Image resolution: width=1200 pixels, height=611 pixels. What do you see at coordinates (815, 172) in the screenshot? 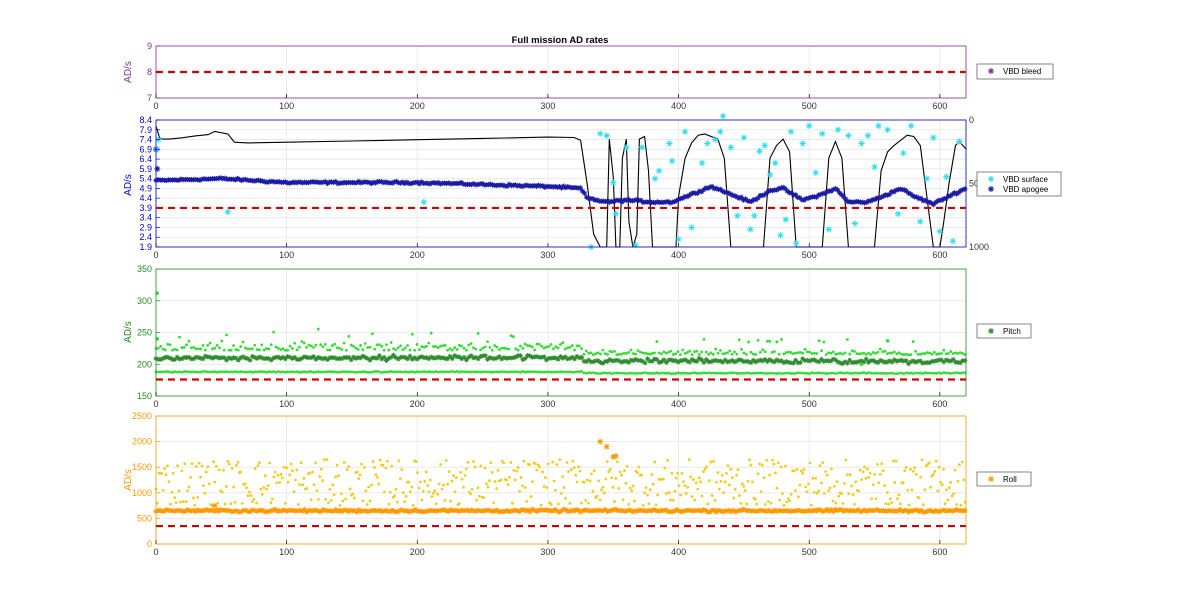
I see `surface-point` at bounding box center [815, 172].